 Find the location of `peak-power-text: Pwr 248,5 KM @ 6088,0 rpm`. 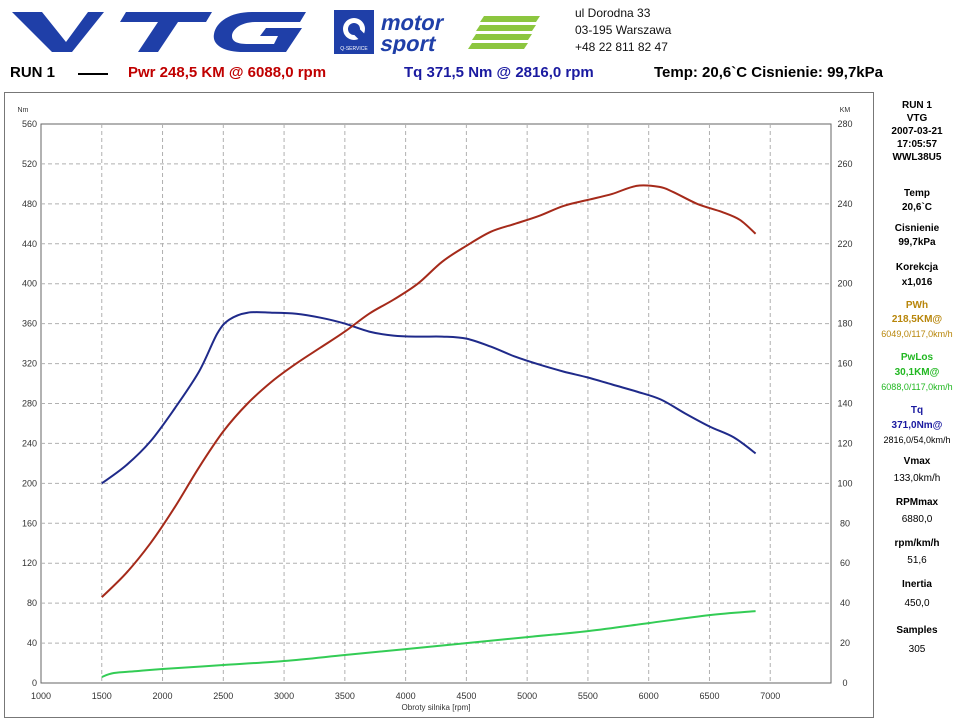

peak-power-text: Pwr 248,5 KM @ 6088,0 rpm is located at coordinates (227, 72).